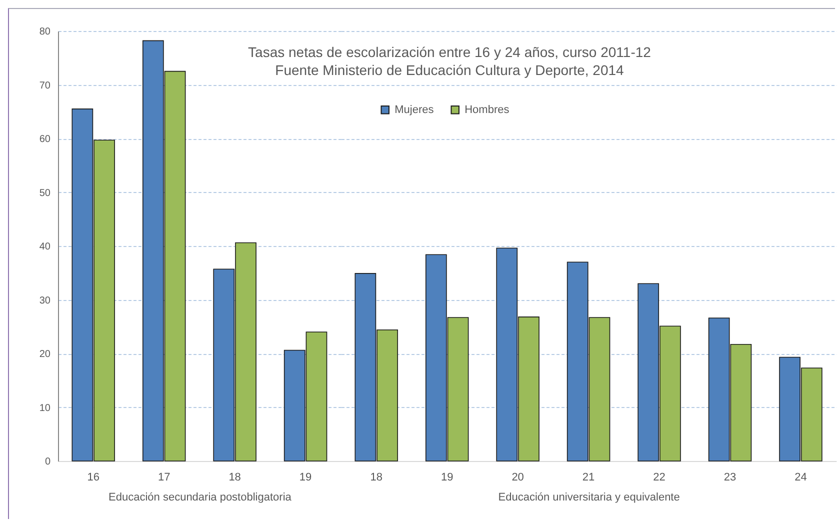 Image resolution: width=840 pixels, height=524 pixels. Describe the element at coordinates (47, 462) in the screenshot. I see `y-tick-label: 0` at that location.